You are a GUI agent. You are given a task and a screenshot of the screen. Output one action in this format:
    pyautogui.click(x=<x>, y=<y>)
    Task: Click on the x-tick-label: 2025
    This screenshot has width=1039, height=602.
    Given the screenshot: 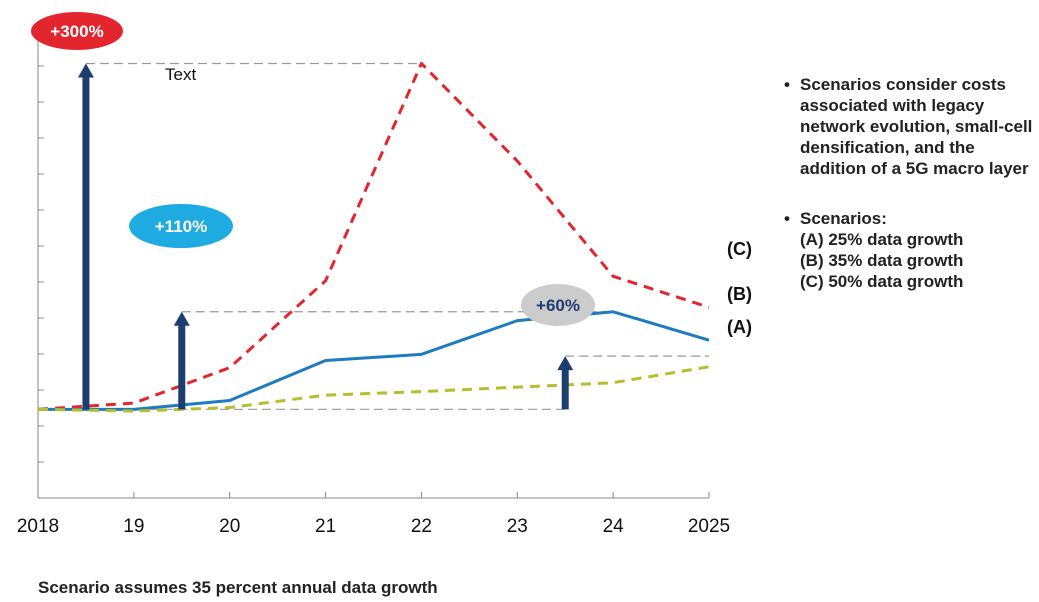 What is the action you would take?
    pyautogui.click(x=709, y=526)
    